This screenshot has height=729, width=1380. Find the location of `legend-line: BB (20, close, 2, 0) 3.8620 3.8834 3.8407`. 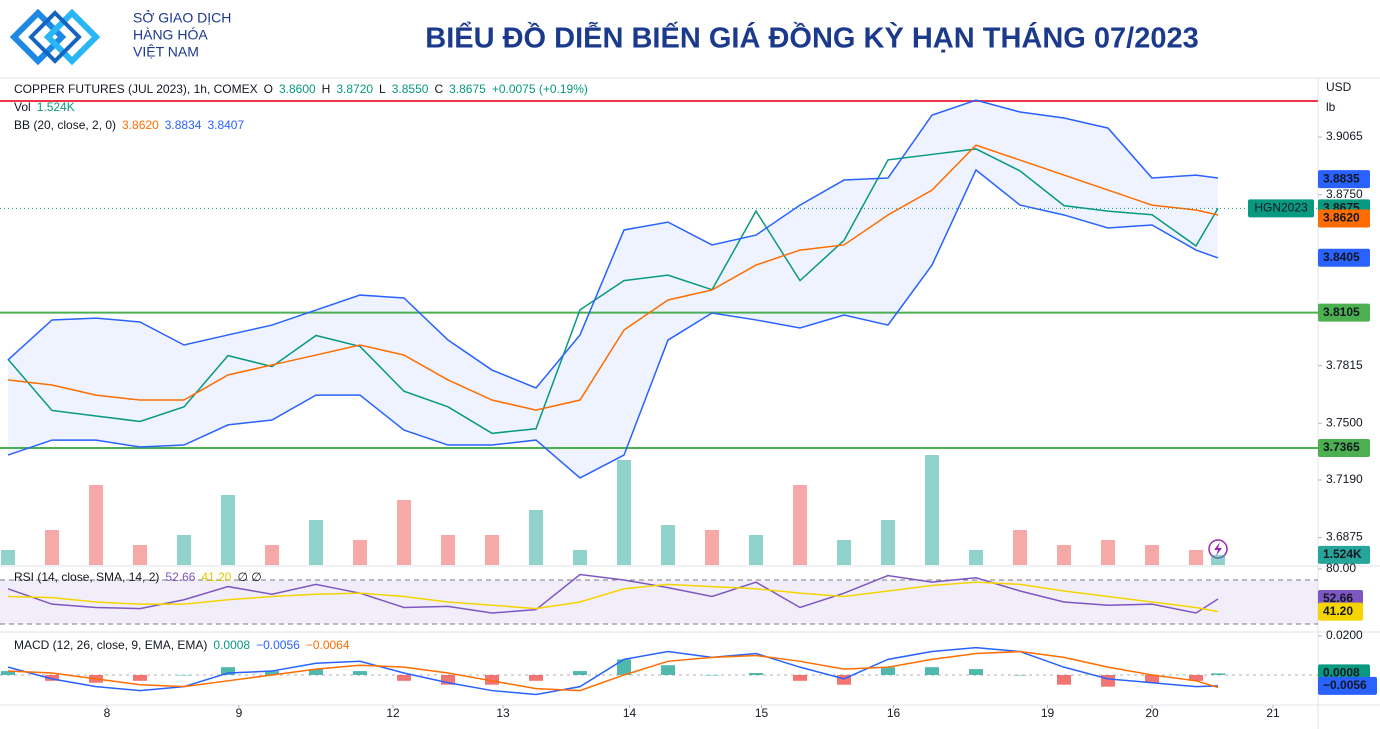

legend-line: BB (20, close, 2, 0) 3.8620 3.8834 3.8407 is located at coordinates (129, 125).